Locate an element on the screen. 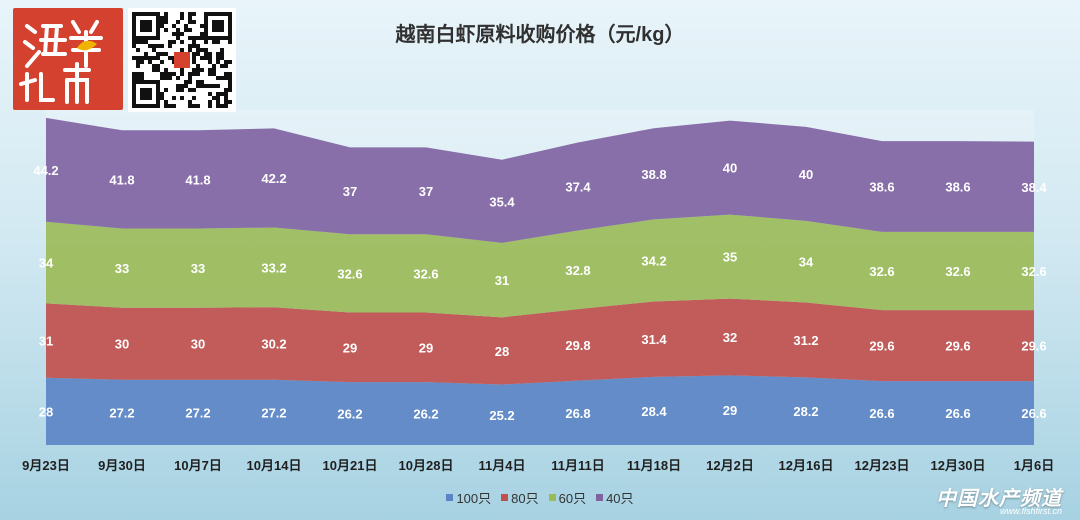 The image size is (1080, 520). data-label: 31.2 is located at coordinates (805, 340).